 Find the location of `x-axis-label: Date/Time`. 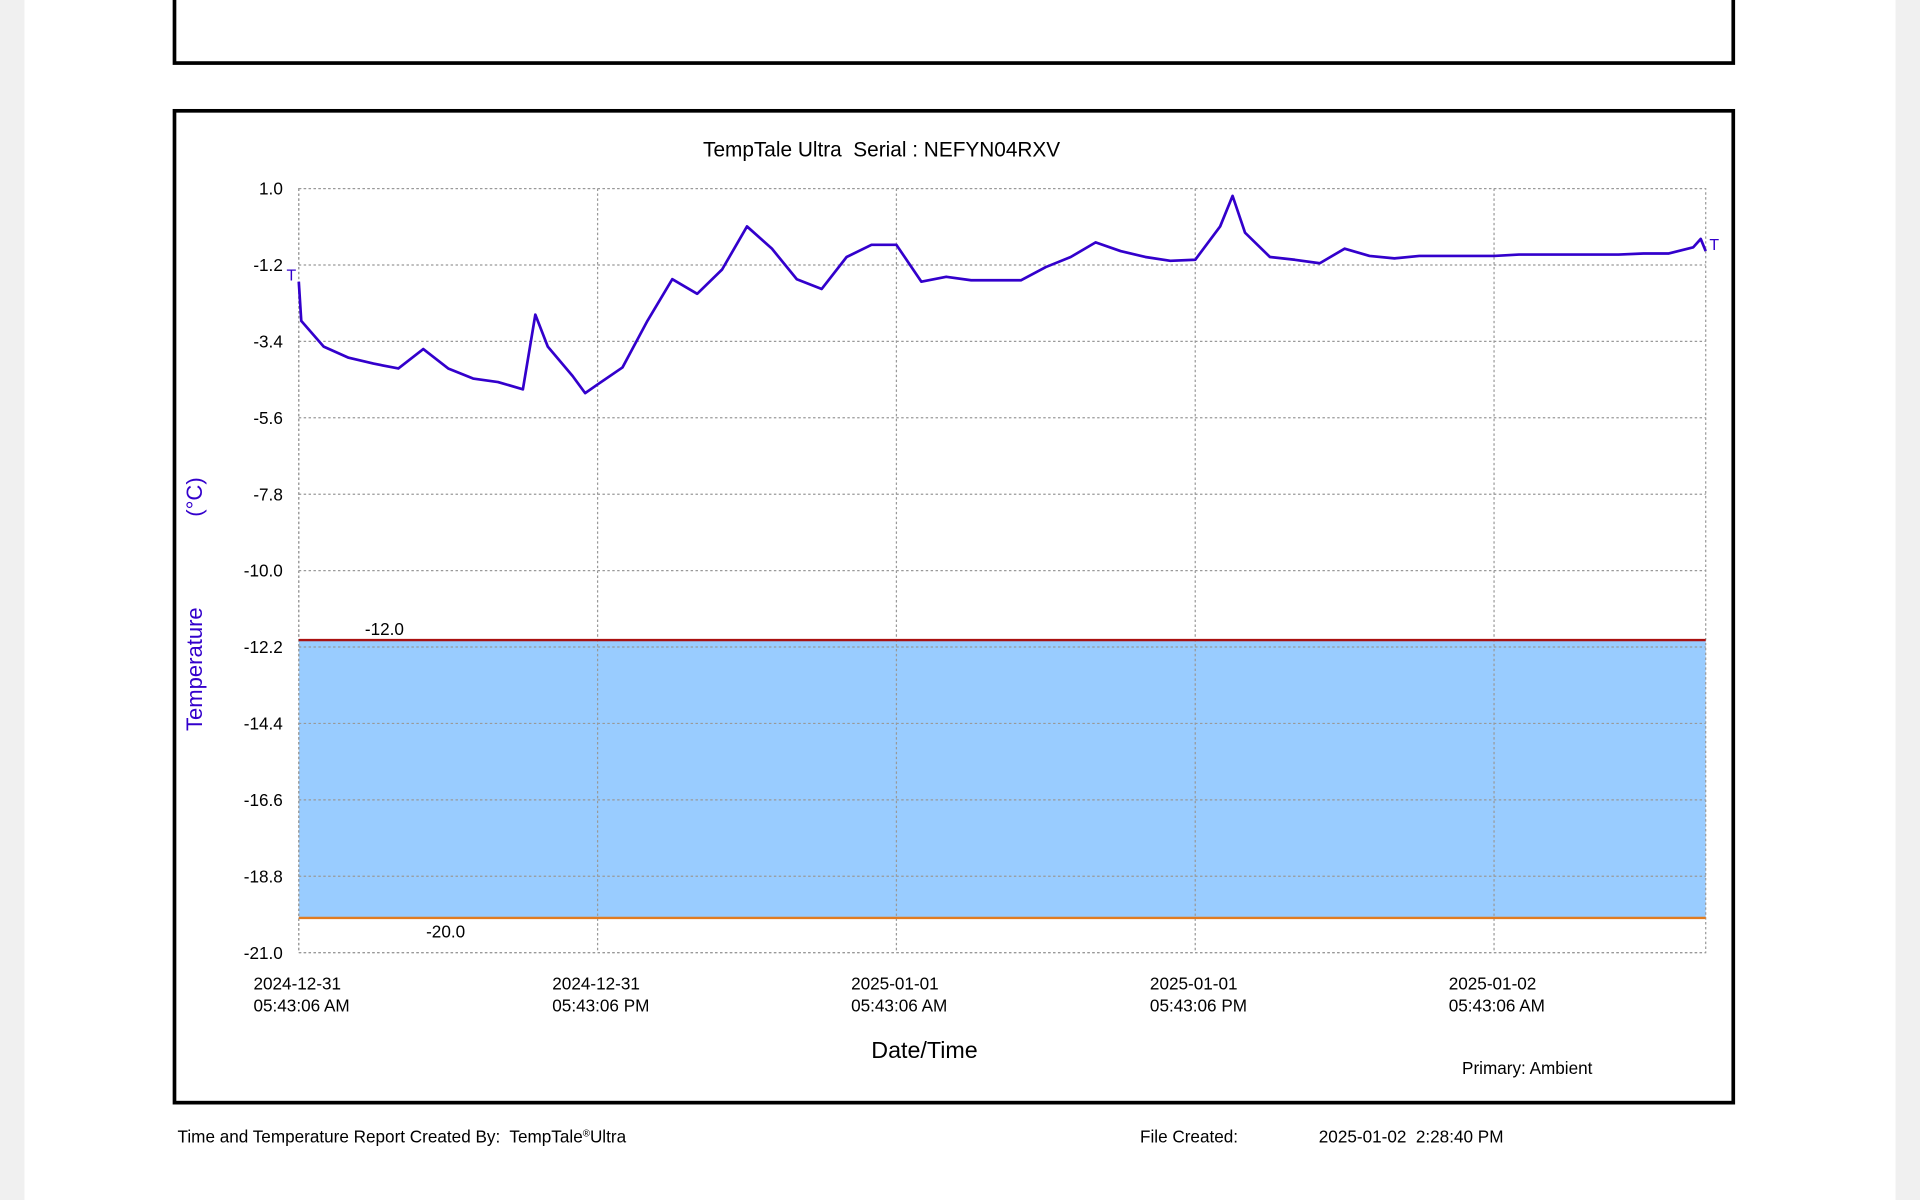

x-axis-label: Date/Time is located at coordinates (924, 1050).